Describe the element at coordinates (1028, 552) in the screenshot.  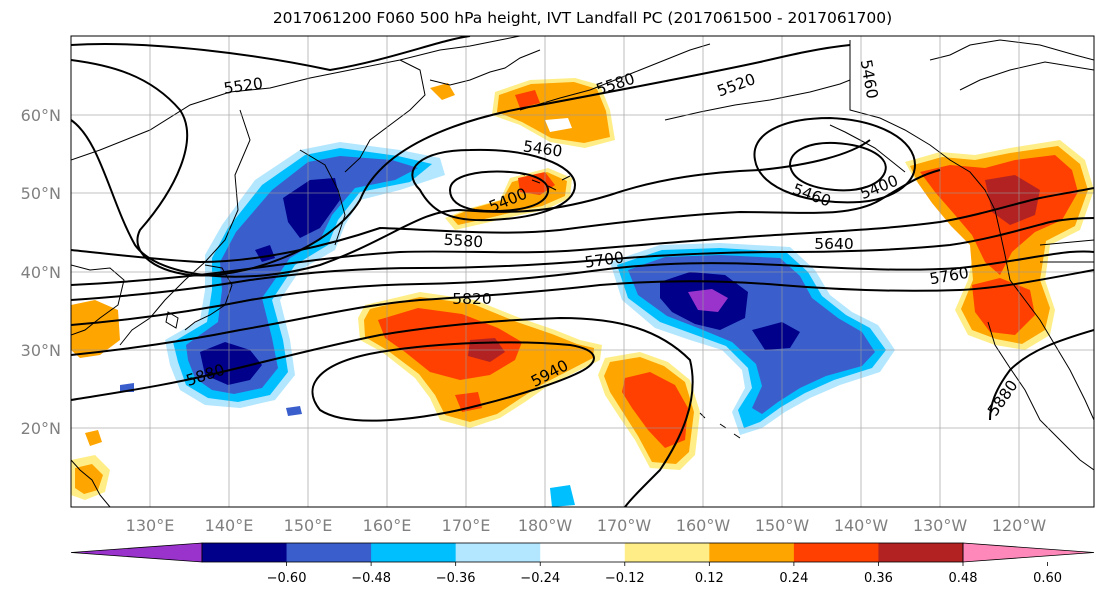
I see `colorbar-extend-max` at that location.